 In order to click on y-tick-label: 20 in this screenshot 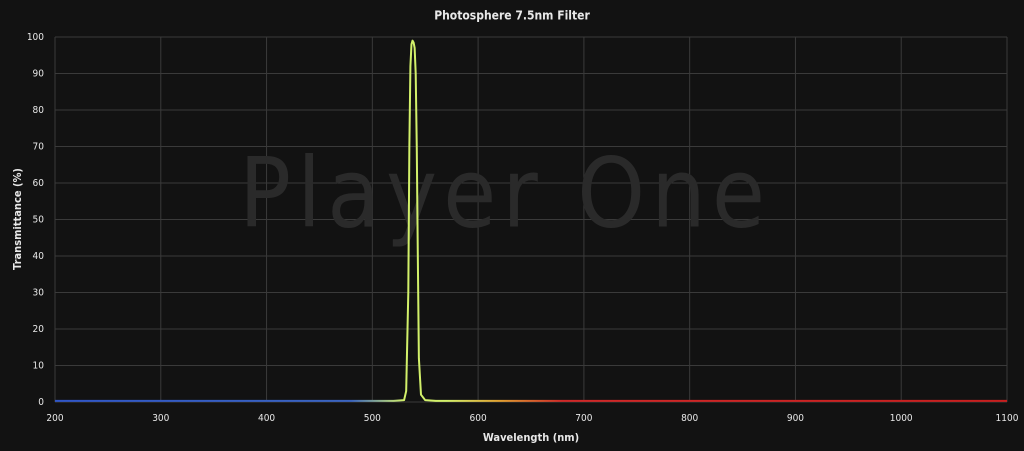, I will do `click(39, 329)`.